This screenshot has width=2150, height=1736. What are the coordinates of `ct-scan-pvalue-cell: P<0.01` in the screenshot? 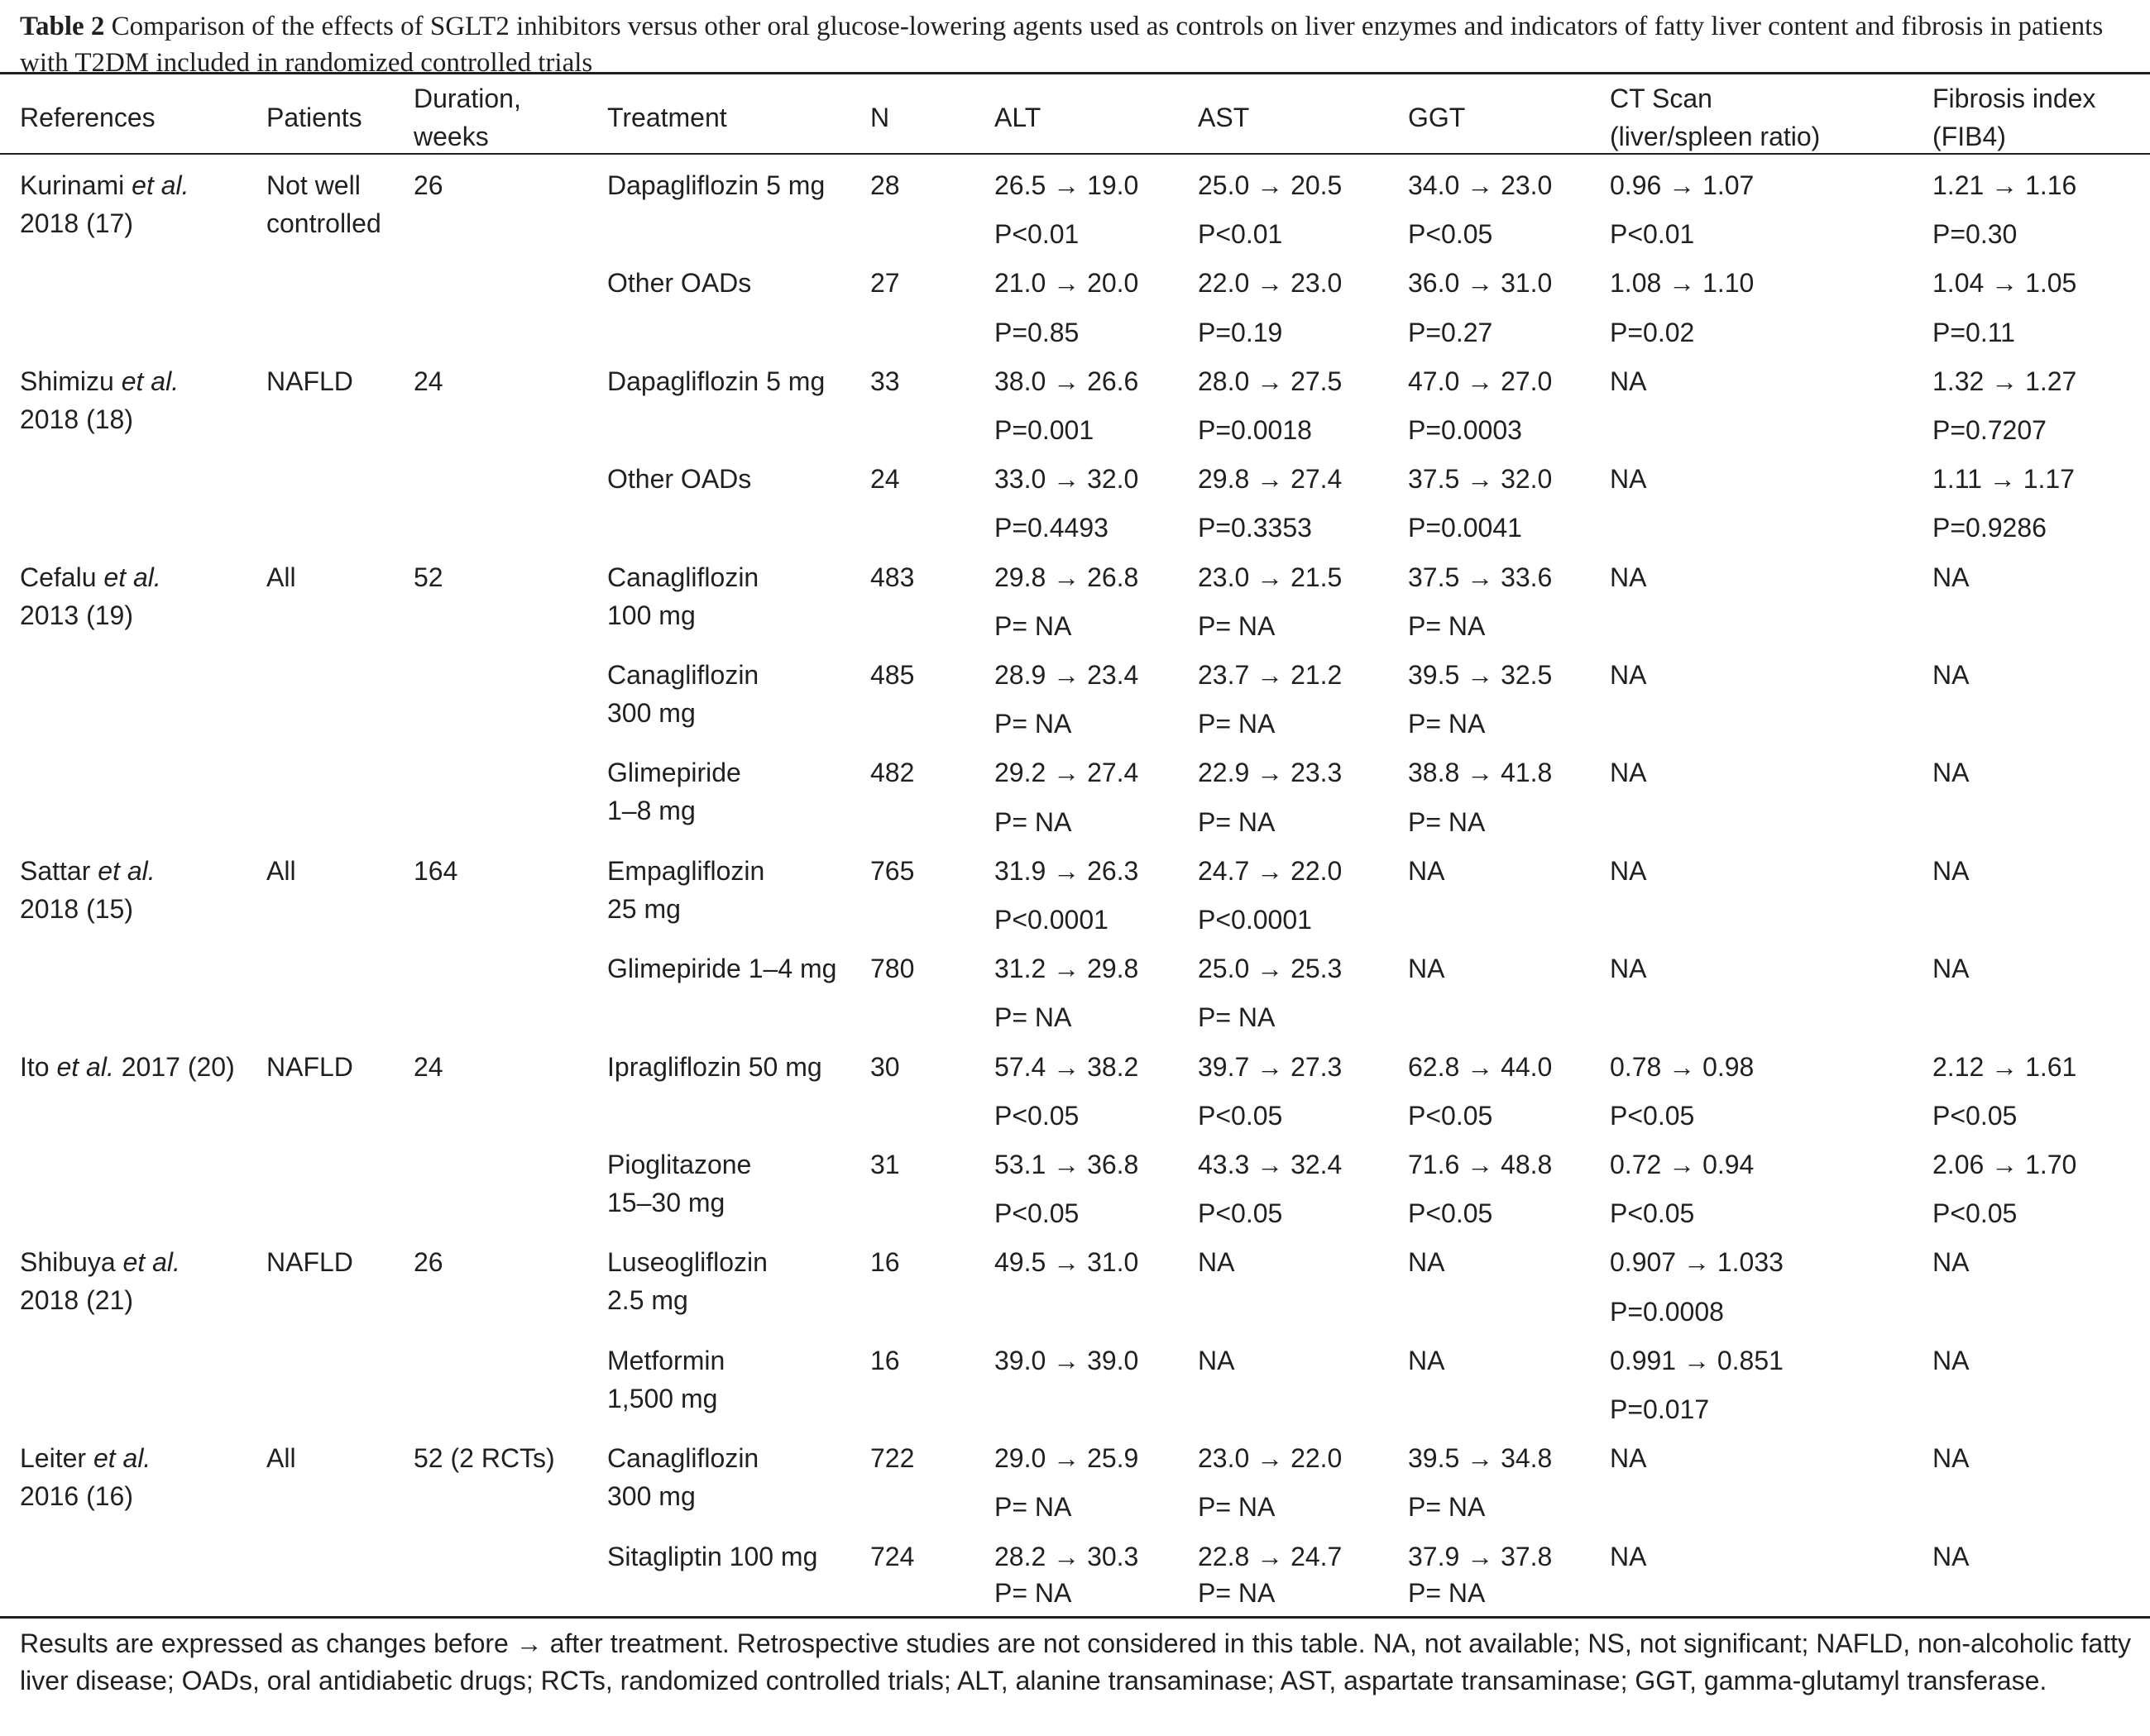 It's located at (1653, 234).